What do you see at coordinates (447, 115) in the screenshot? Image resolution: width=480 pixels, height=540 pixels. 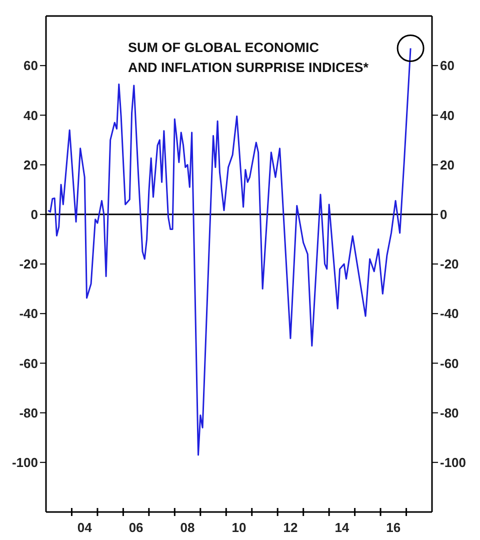 I see `y2-tick-label: 40` at bounding box center [447, 115].